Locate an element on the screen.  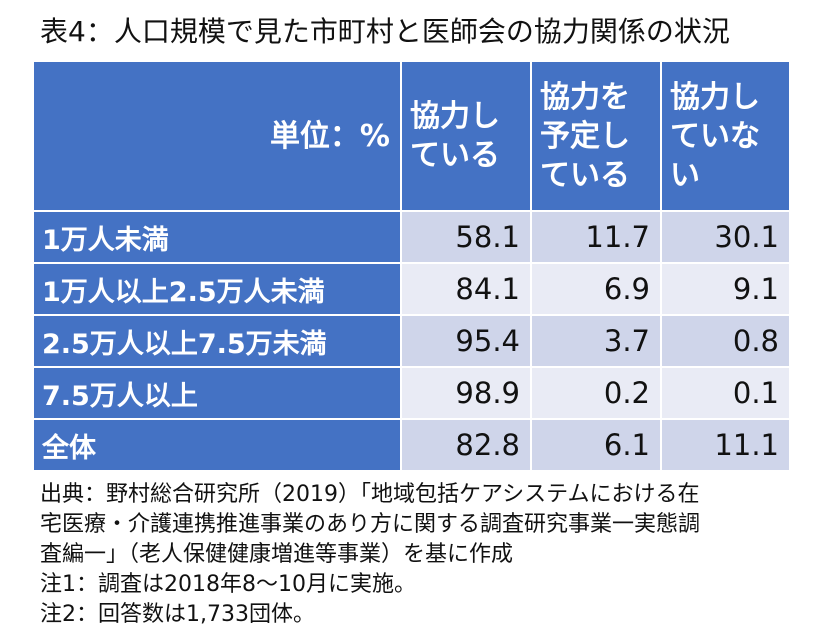
cell-value: 0.8 is located at coordinates (725, 341).